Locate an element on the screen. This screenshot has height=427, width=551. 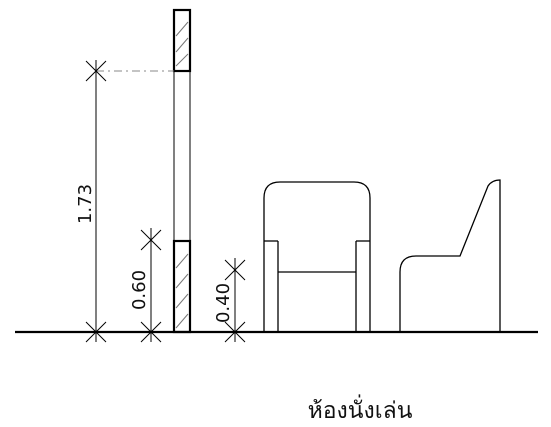
dimension-0-60: 0.60 is located at coordinates (145, 285).